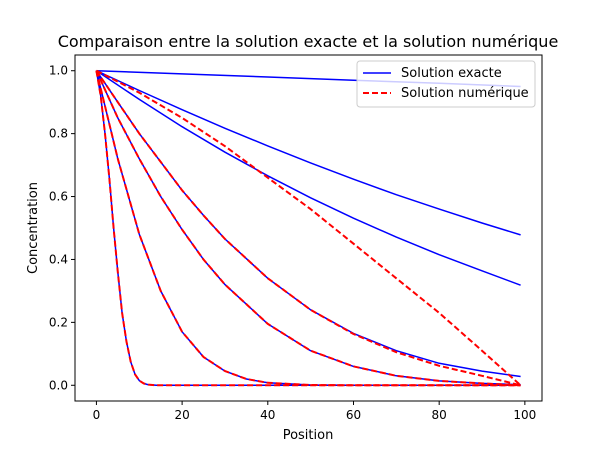 The image size is (602, 451). Describe the element at coordinates (58, 259) in the screenshot. I see `y-tick-label: 0.4` at that location.